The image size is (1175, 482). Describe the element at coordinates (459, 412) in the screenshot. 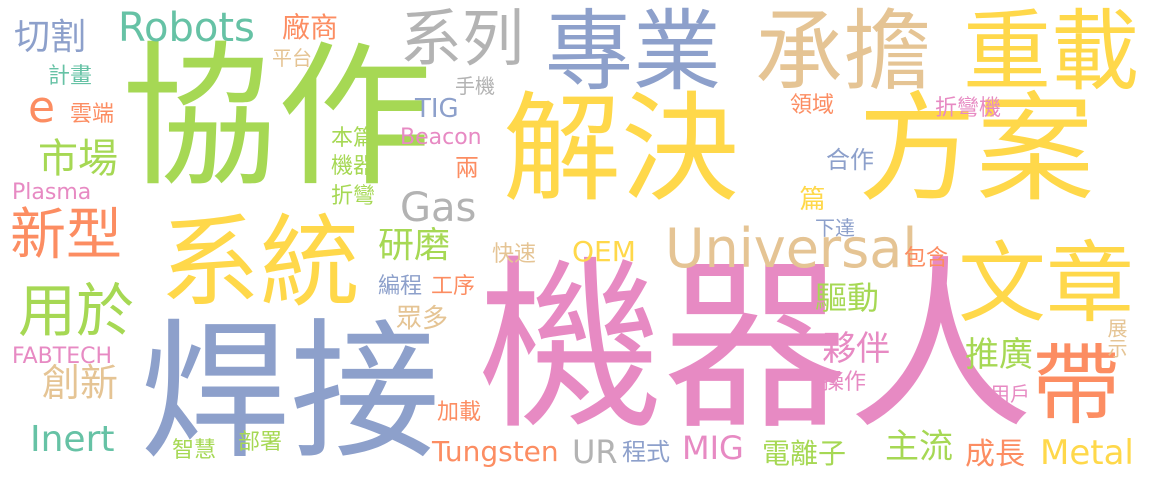

I see `word-jiazai: 加載` at that location.